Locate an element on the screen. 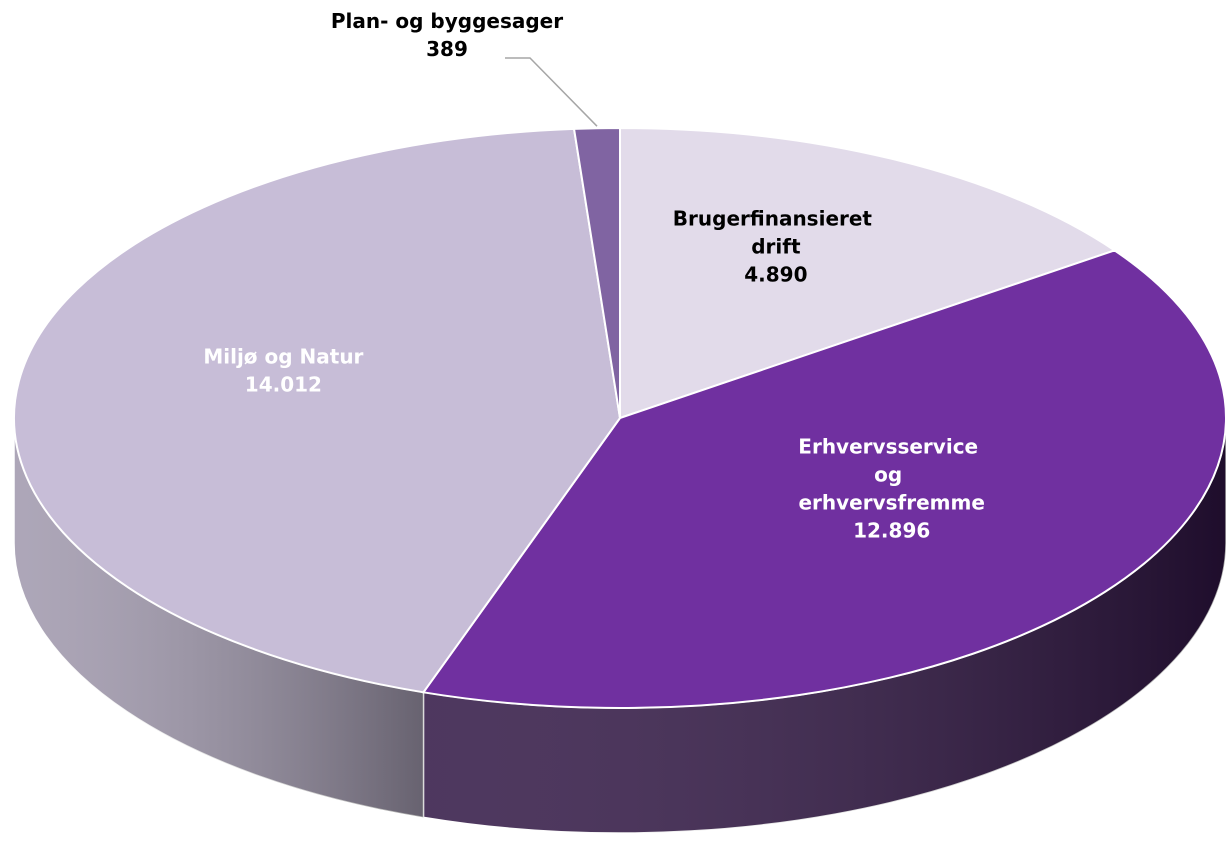 The width and height of the screenshot is (1229, 841). slice-label: Plan- og byggesager 389 is located at coordinates (447, 35).